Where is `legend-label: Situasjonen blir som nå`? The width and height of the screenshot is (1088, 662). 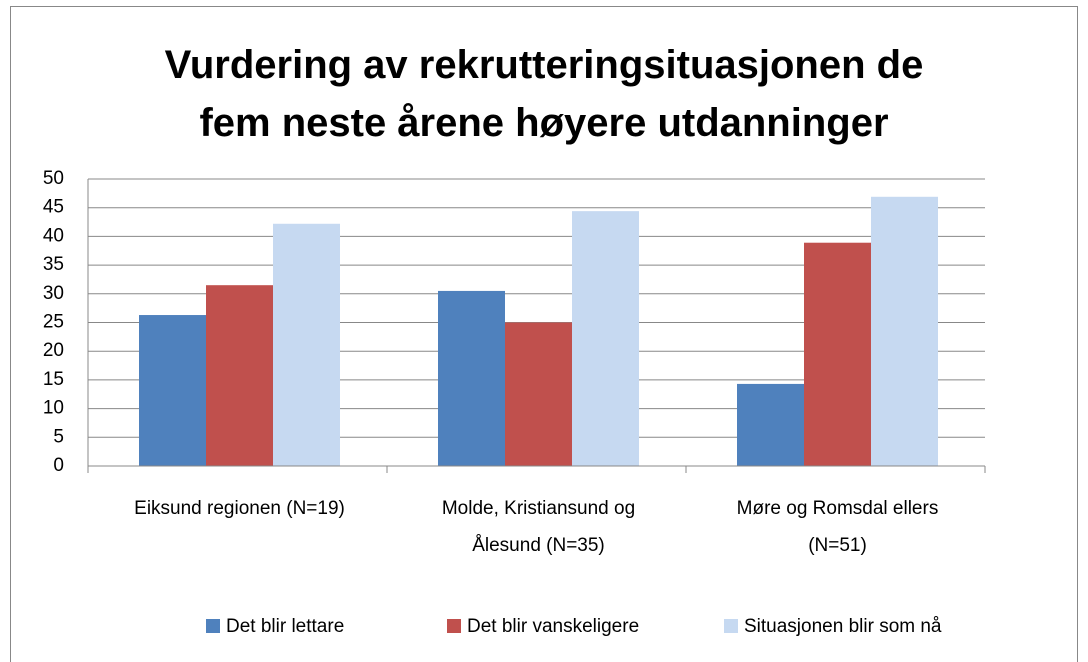 legend-label: Situasjonen blir som nå is located at coordinates (843, 626).